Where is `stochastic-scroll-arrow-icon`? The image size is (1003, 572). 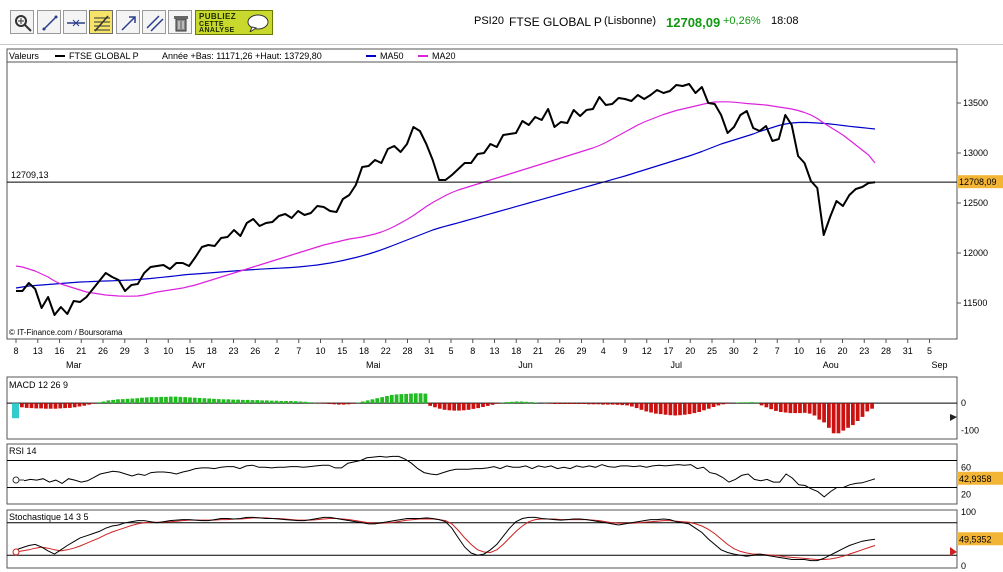 stochastic-scroll-arrow-icon is located at coordinates (953, 551).